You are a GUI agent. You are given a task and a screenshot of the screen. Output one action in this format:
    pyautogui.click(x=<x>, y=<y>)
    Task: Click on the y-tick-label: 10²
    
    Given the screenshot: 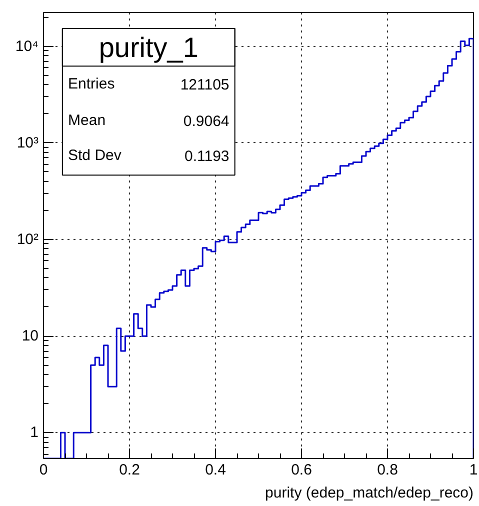 What is the action you would take?
    pyautogui.click(x=27, y=239)
    